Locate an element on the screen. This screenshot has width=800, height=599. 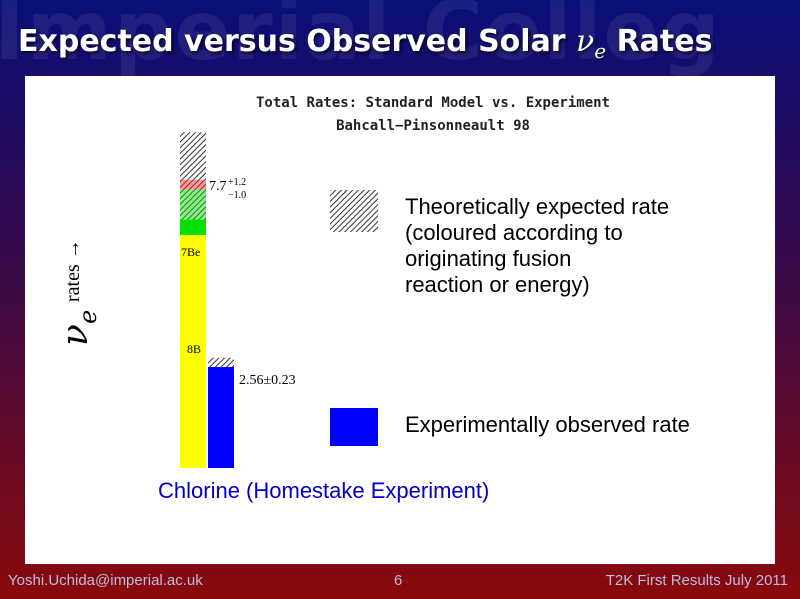
slide-title-end: Rates is located at coordinates (659, 41).